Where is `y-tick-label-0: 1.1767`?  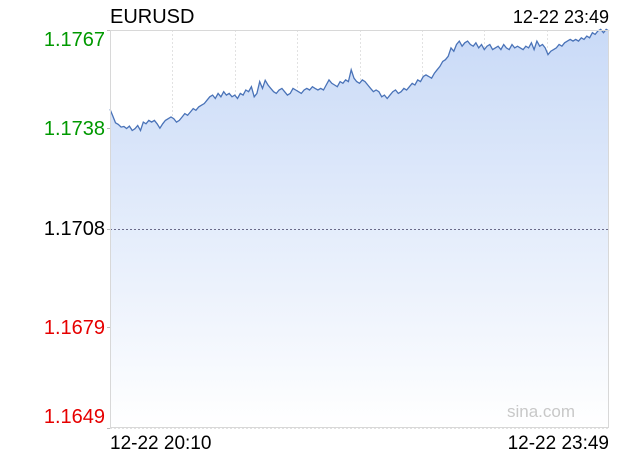
y-tick-label-0: 1.1767 is located at coordinates (74, 40).